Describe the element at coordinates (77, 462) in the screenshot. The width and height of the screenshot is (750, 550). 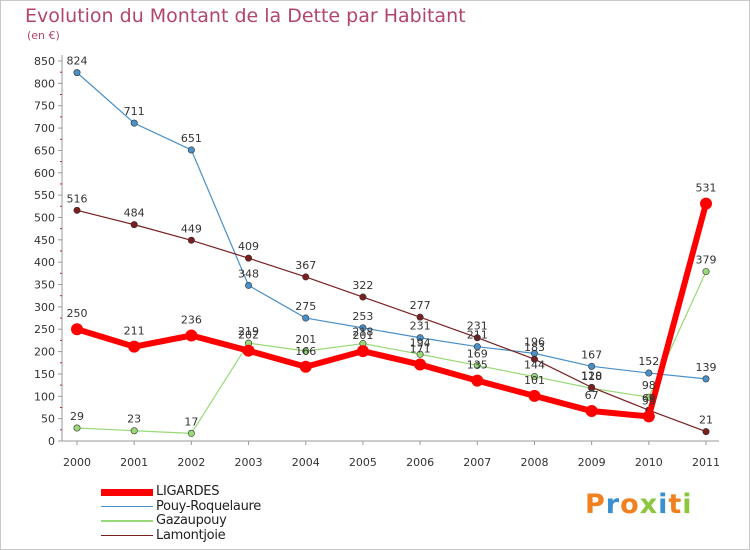
I see `x-tick-label: 2000` at that location.